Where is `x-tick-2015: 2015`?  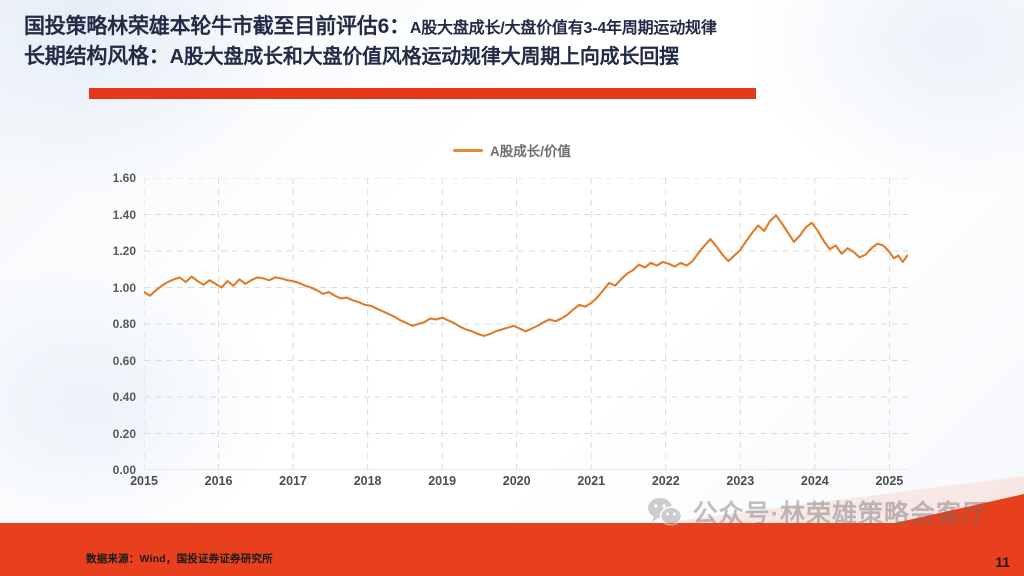 x-tick-2015: 2015 is located at coordinates (144, 481).